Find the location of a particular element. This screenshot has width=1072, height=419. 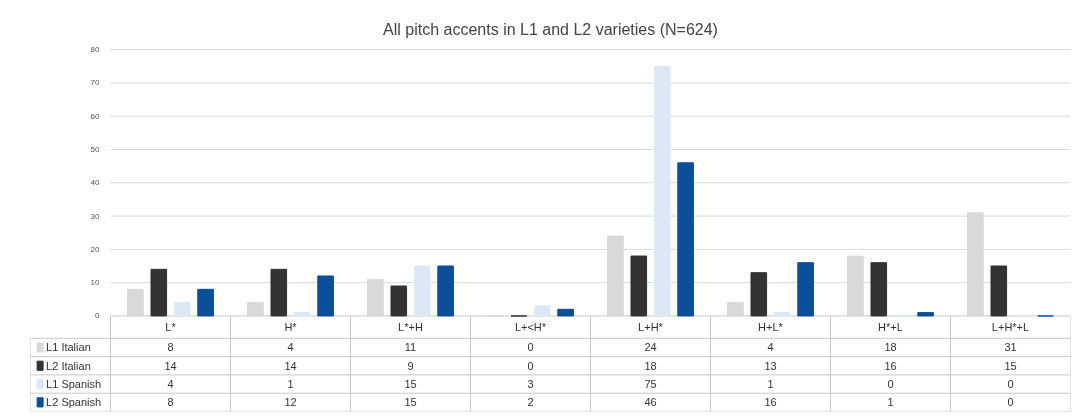

y-tick-label: 30 is located at coordinates (95, 216).